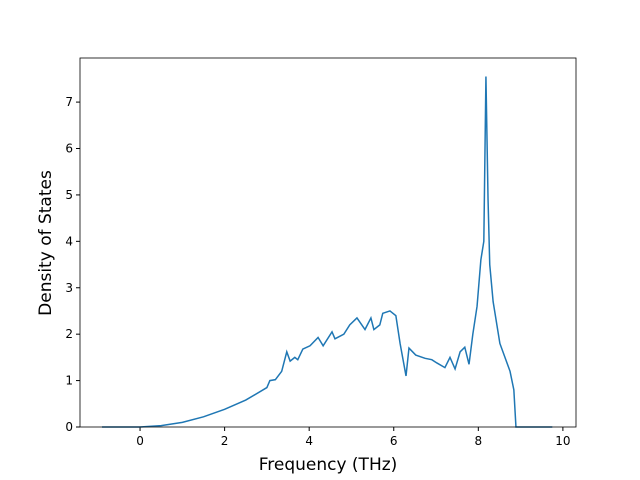  What do you see at coordinates (69, 241) in the screenshot?
I see `y-tick-label: 4` at bounding box center [69, 241].